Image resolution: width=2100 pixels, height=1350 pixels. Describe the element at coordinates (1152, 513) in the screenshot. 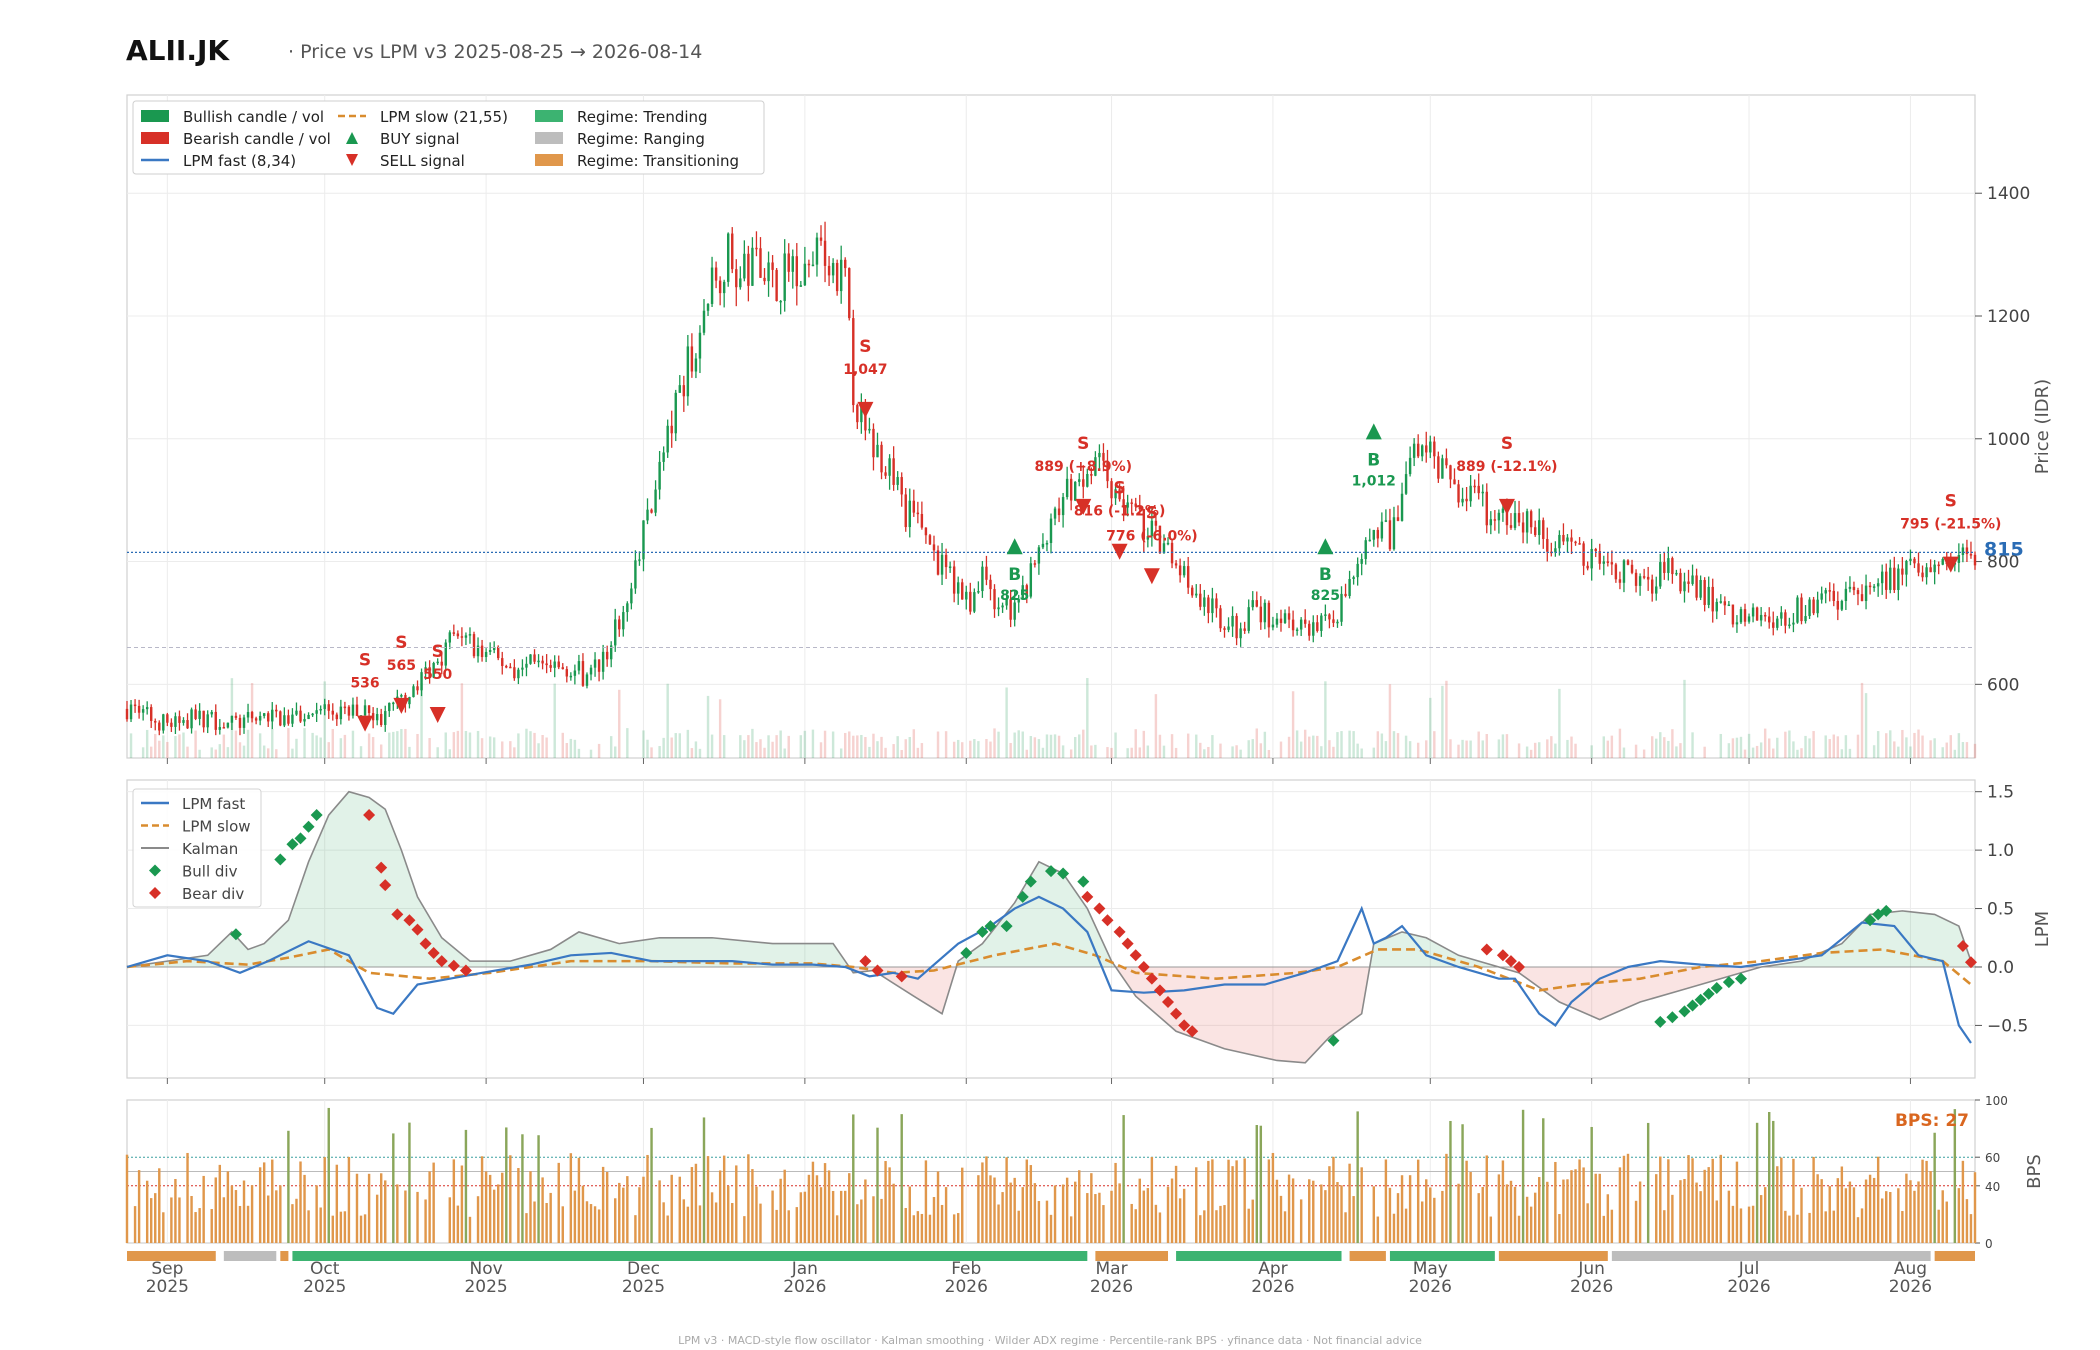

I see `sell-signal-letter: S` at that location.